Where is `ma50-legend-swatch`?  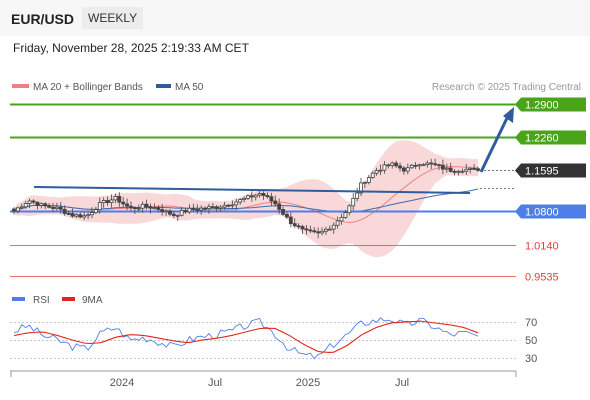 ma50-legend-swatch is located at coordinates (163, 86).